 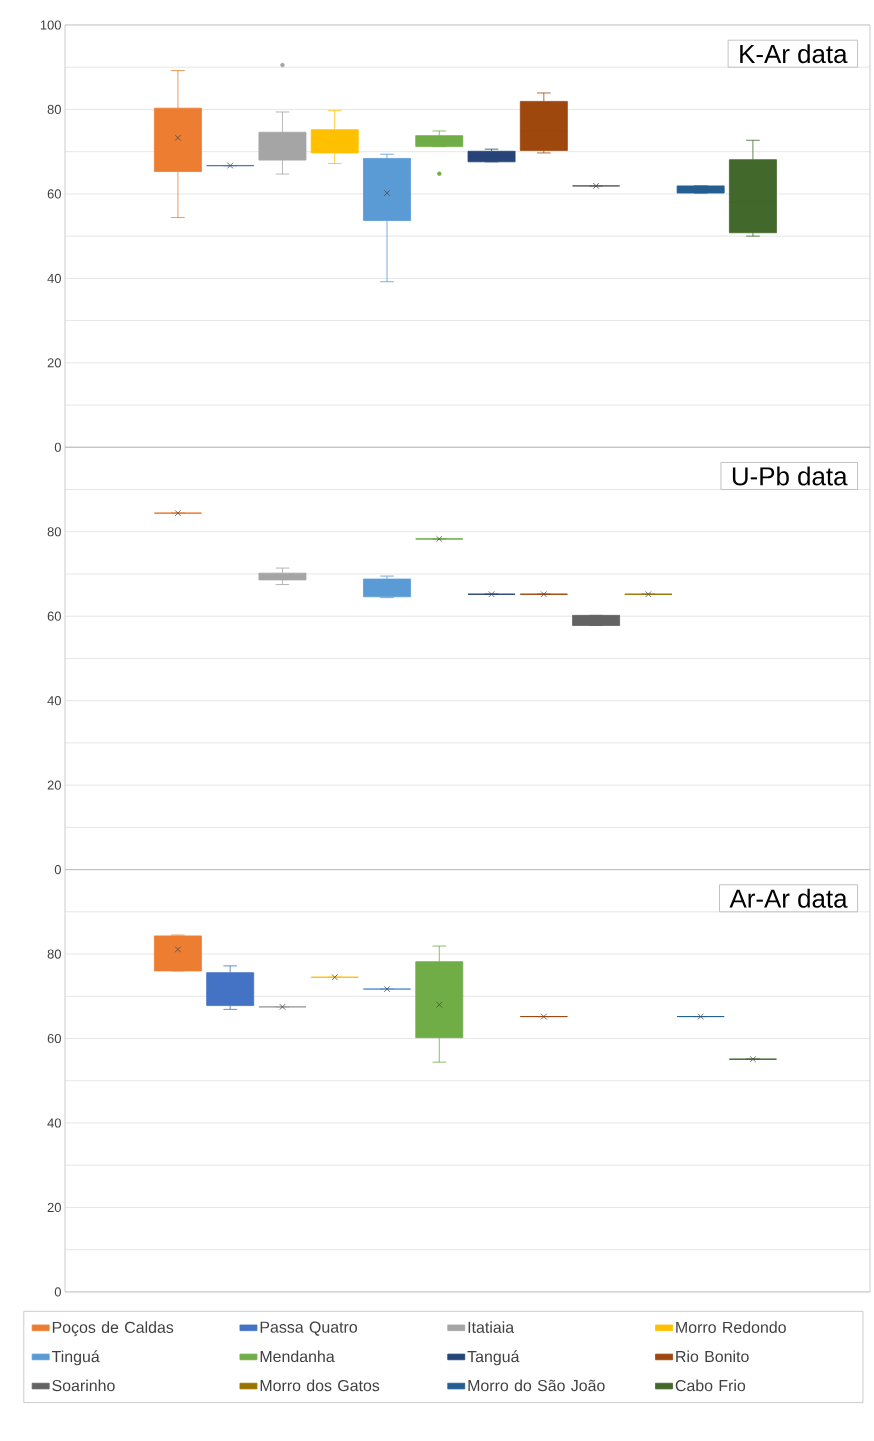 I want to click on y-tick-label: 100, so click(x=50, y=25).